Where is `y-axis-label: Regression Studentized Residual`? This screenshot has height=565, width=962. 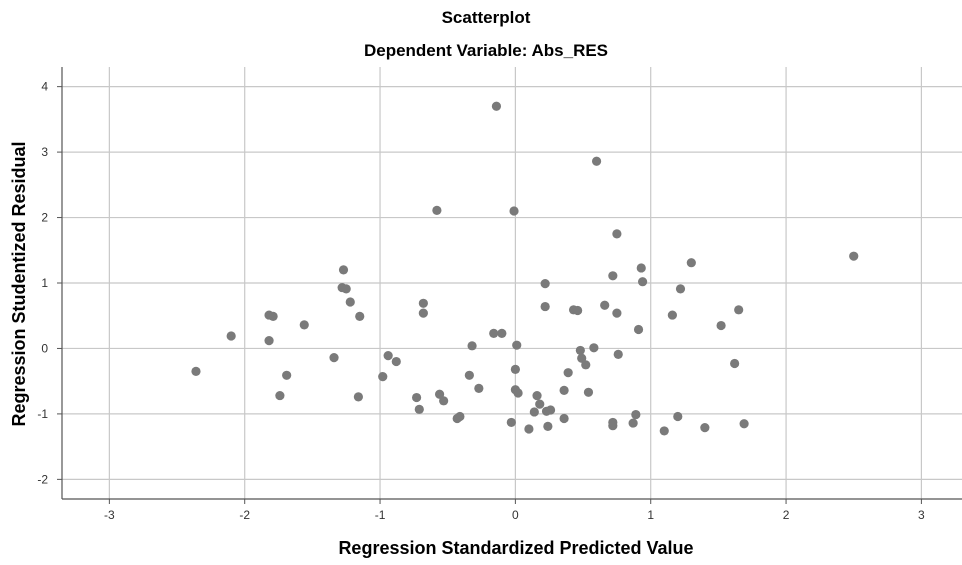 y-axis-label: Regression Studentized Residual is located at coordinates (19, 283).